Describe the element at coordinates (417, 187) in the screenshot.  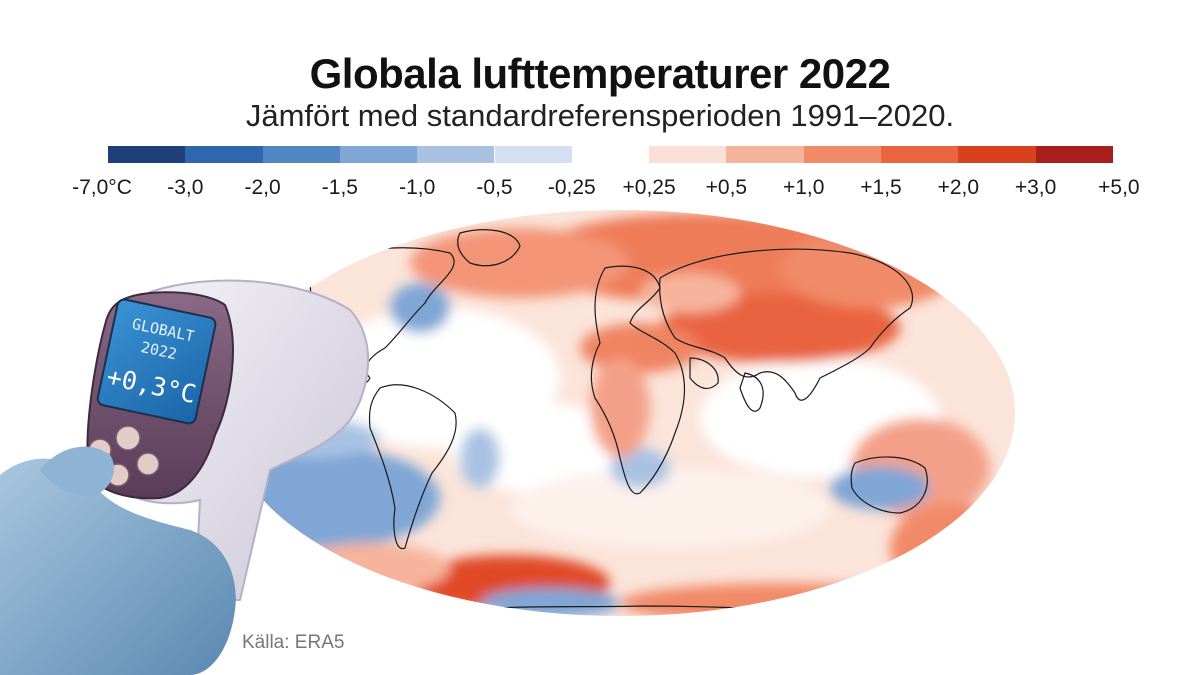
I see `legend-tick-label: -1,0` at that location.